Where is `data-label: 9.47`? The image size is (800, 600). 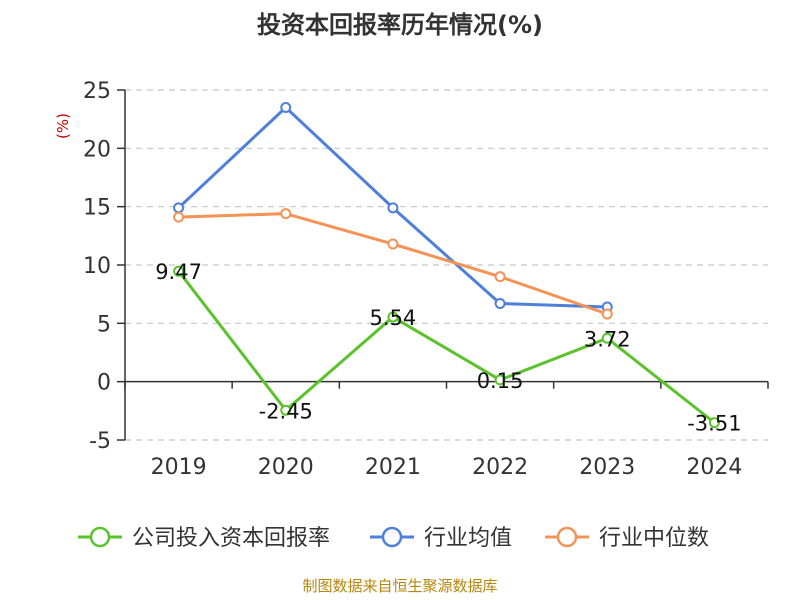
data-label: 9.47 is located at coordinates (178, 272).